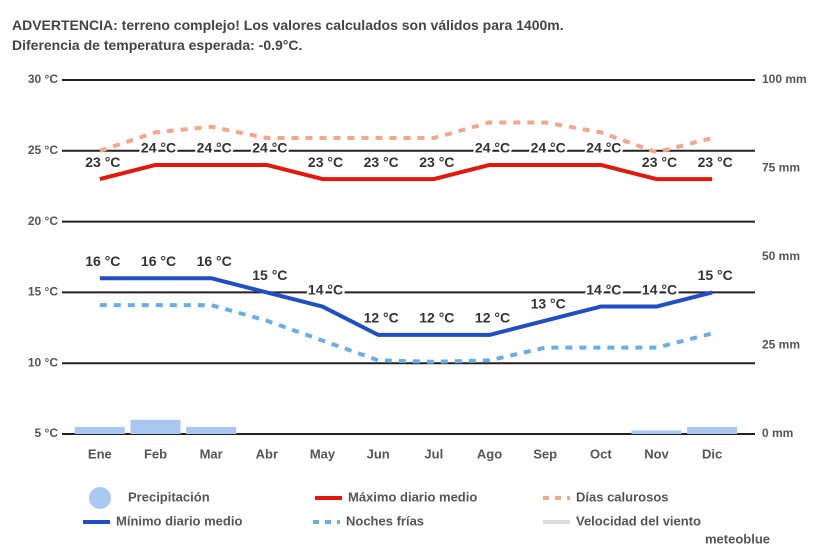 This screenshot has height=560, width=840. I want to click on x-tick-label: Feb, so click(155, 453).